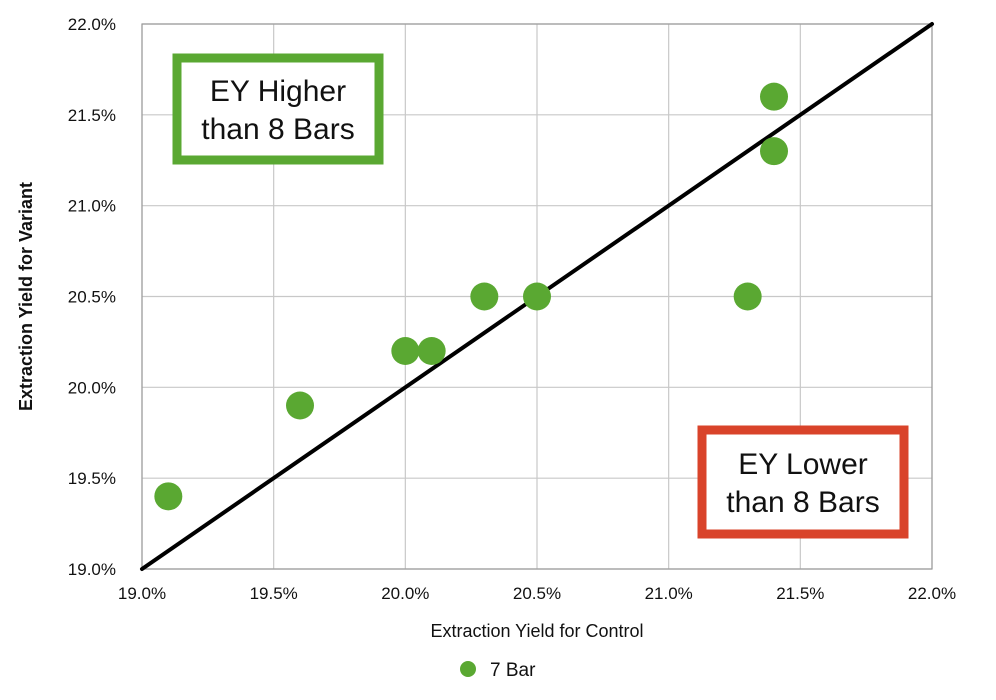 Image resolution: width=996 pixels, height=700 pixels. Describe the element at coordinates (92, 569) in the screenshot. I see `y-tick-label: 19.0%` at that location.